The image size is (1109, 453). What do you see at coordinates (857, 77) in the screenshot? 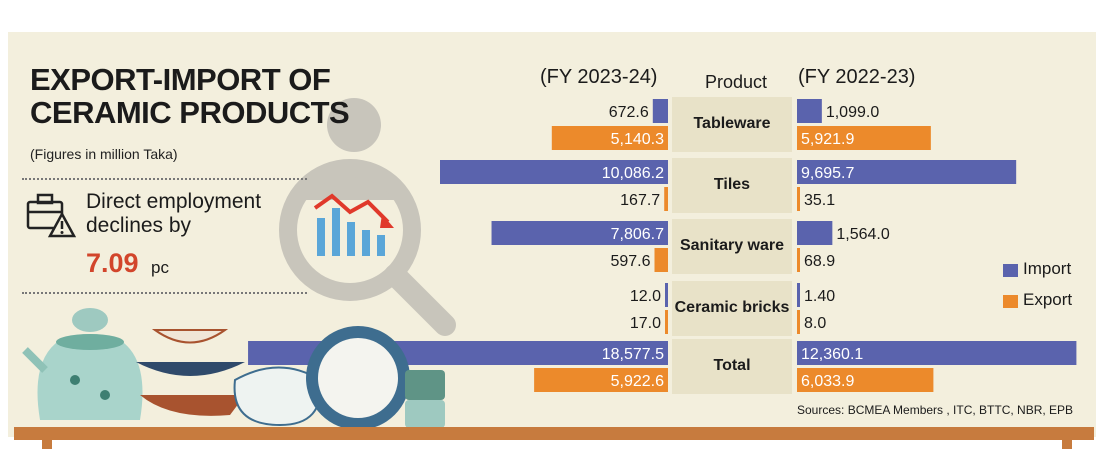
I see `right-period-header: (FY 2022-23)` at bounding box center [857, 77].